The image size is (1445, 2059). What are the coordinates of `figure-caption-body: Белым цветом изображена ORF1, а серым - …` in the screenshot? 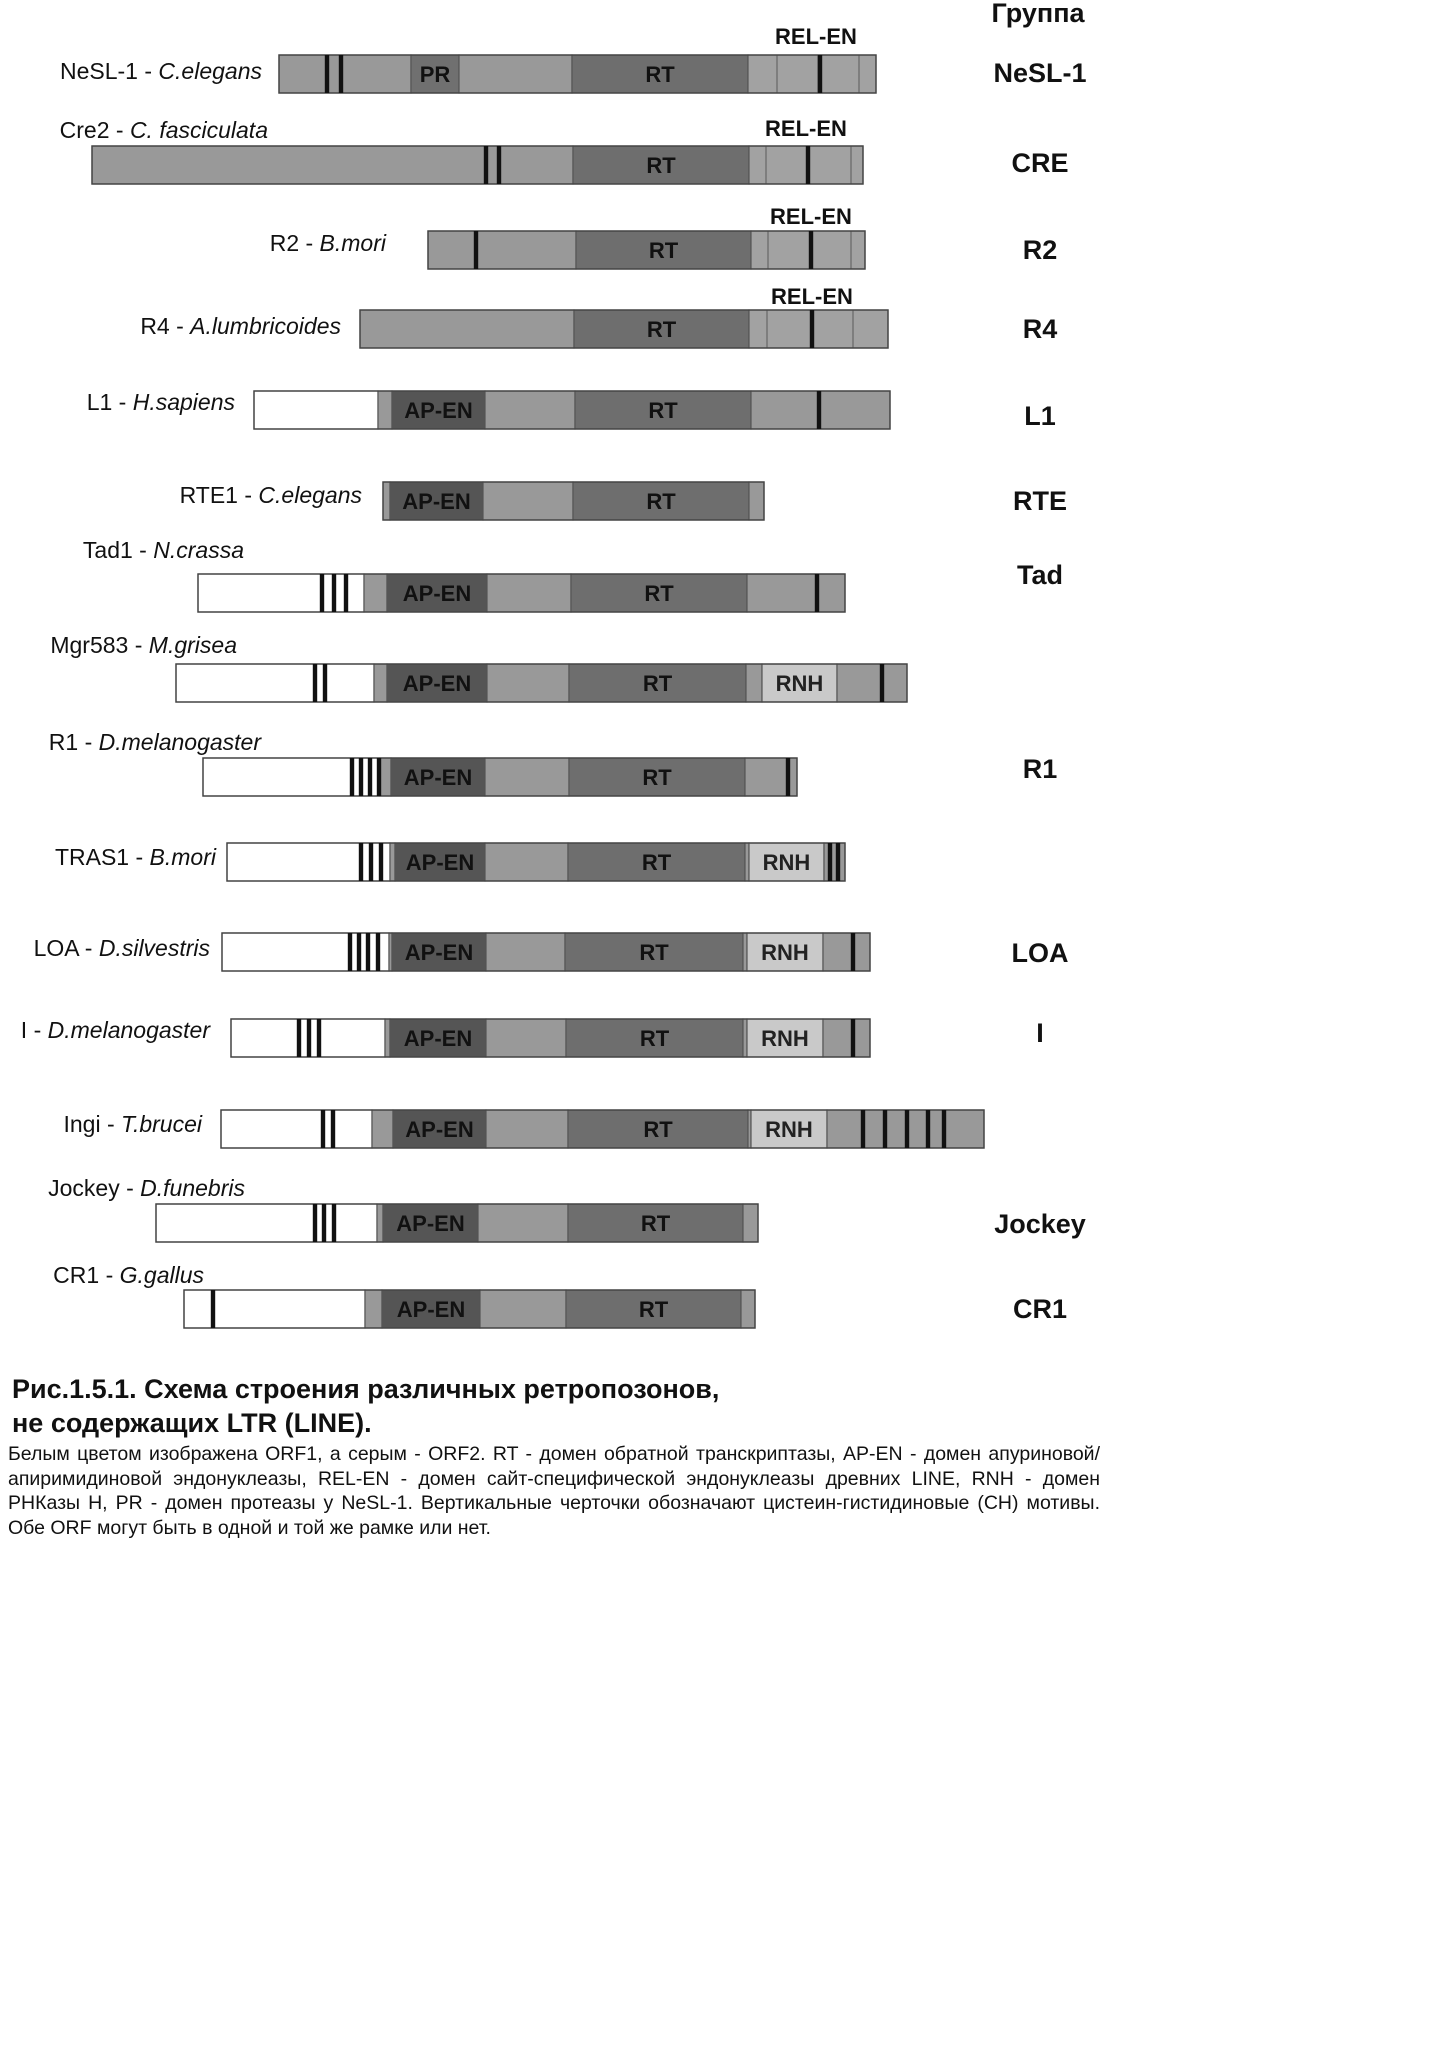 It's located at (554, 1491).